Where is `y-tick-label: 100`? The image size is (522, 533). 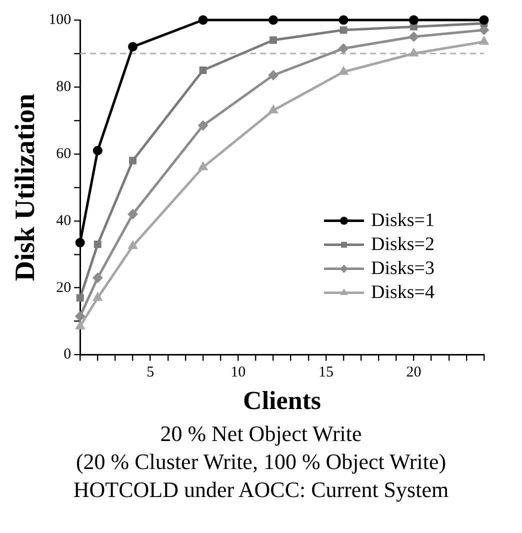 y-tick-label: 100 is located at coordinates (60, 20).